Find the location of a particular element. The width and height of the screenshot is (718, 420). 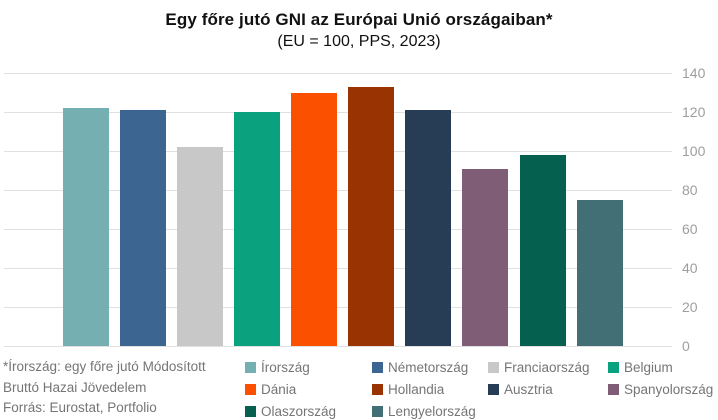

gridline-y20 is located at coordinates (338, 307).